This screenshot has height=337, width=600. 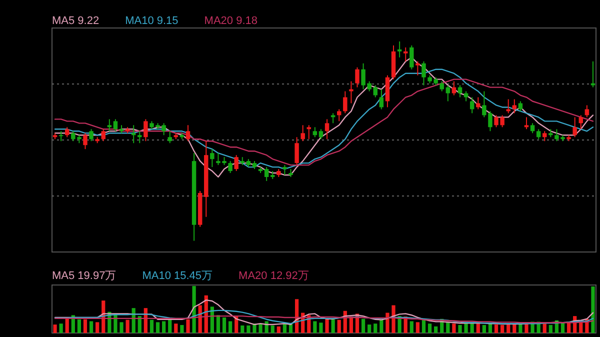 I want to click on legend: MA5 19.97万, so click(x=84, y=276).